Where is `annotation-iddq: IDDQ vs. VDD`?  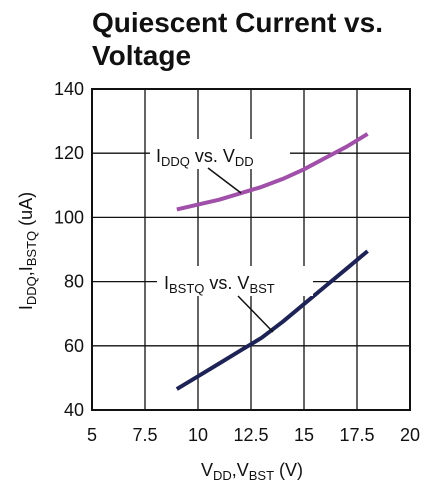 annotation-iddq: IDDQ vs. VDD is located at coordinates (220, 166).